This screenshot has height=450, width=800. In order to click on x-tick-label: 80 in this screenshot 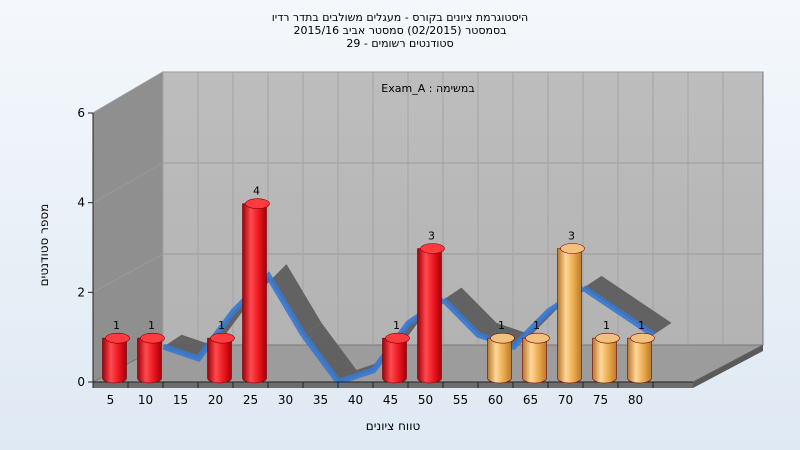, I will do `click(635, 400)`.